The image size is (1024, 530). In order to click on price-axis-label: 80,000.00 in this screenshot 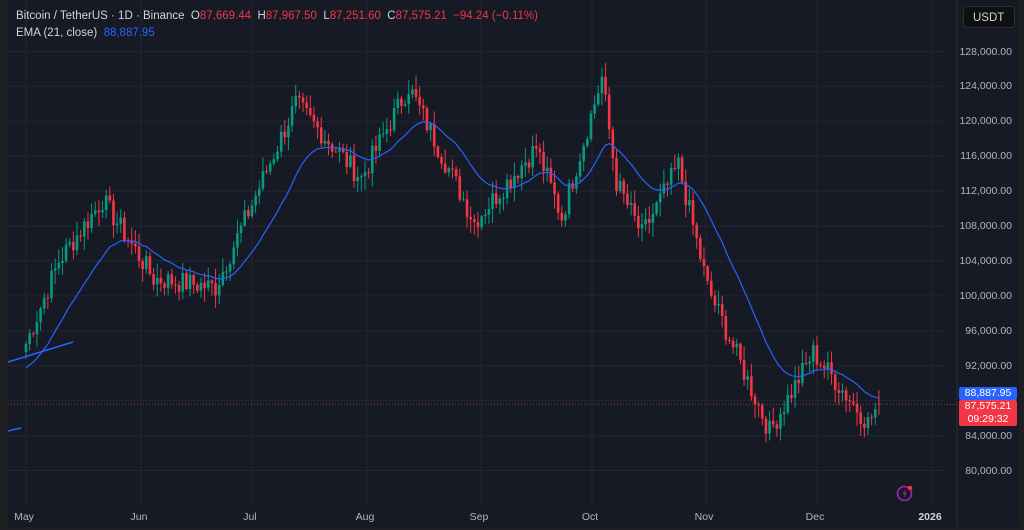, I will do `click(988, 470)`.